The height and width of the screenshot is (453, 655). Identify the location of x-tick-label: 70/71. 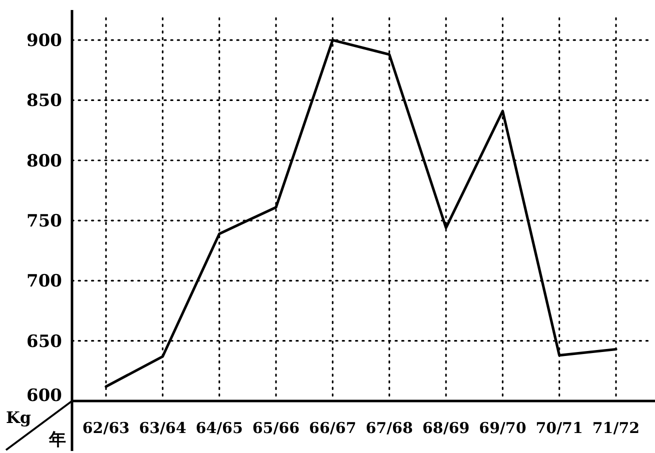
(559, 428).